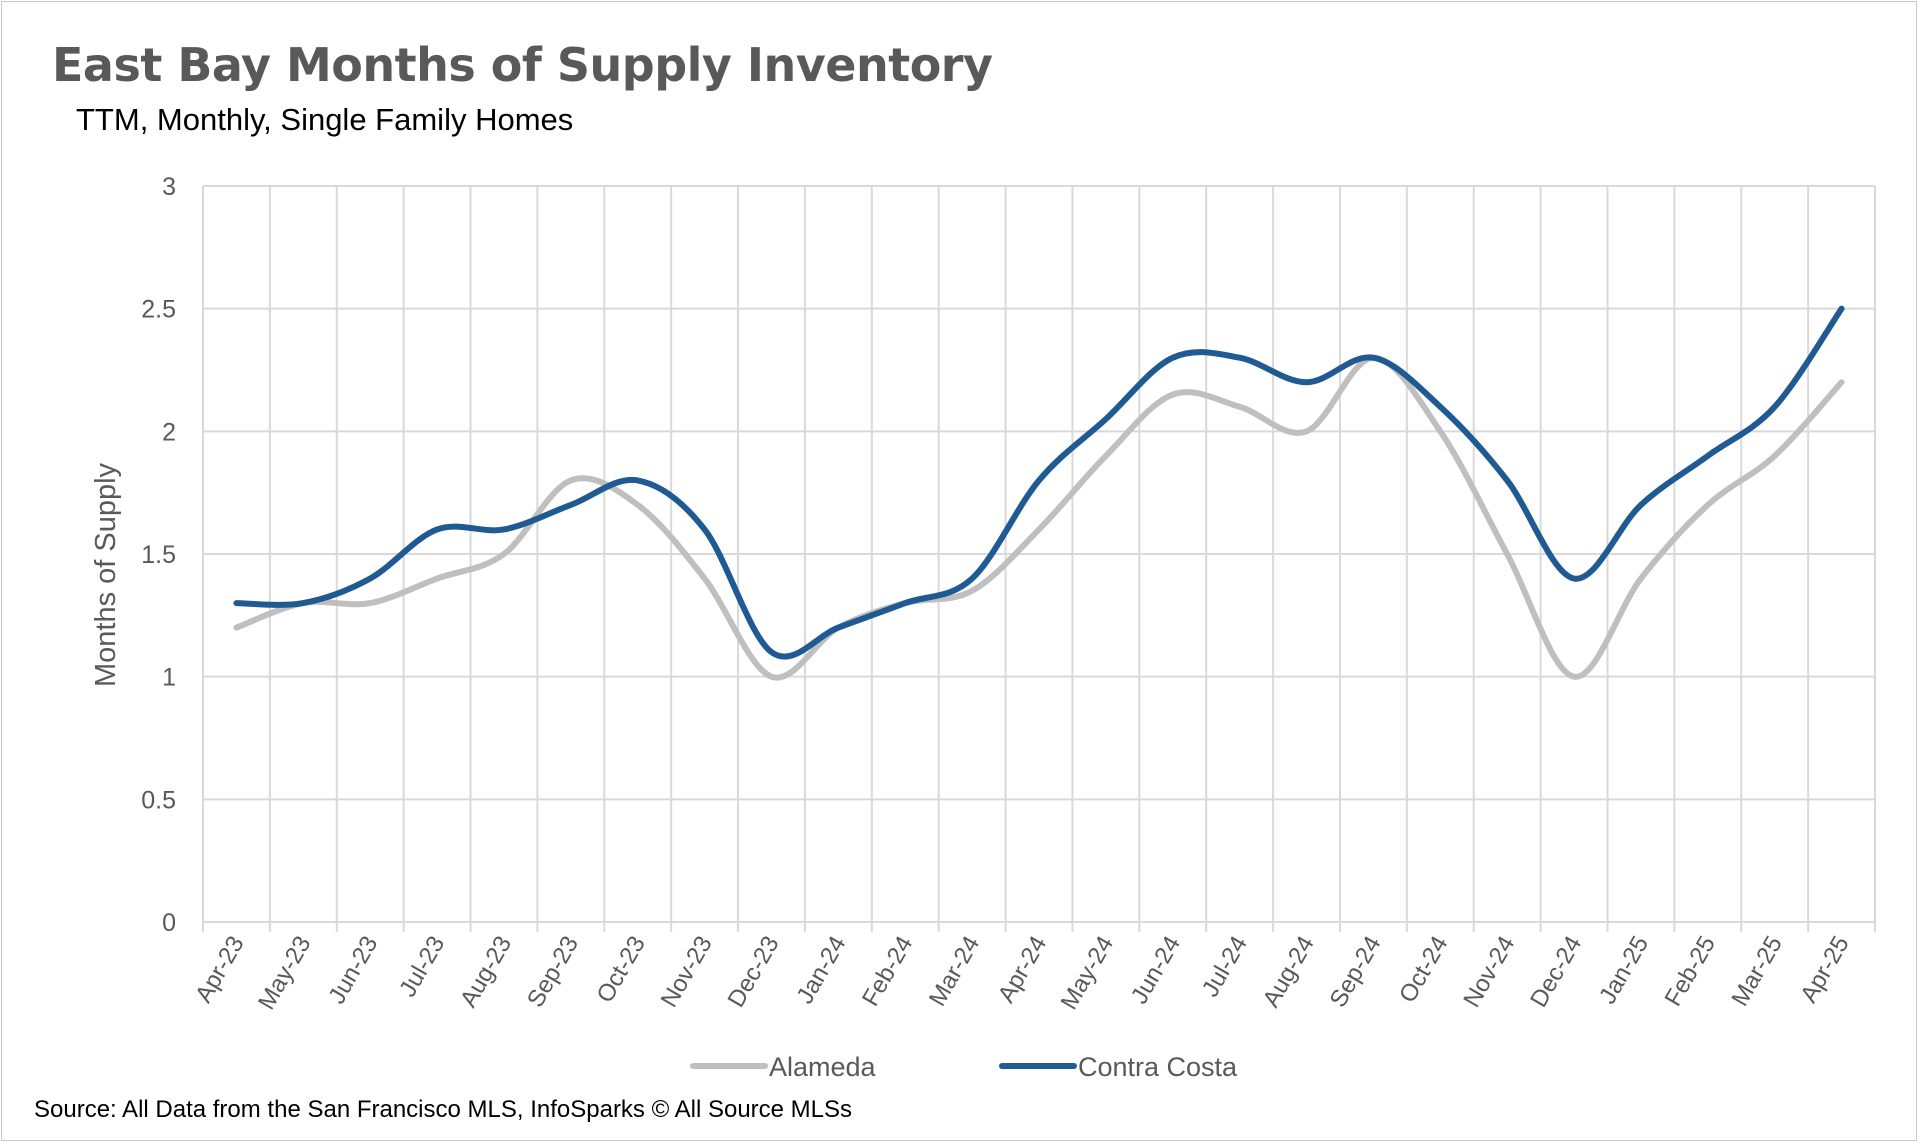 The image size is (1920, 1144). I want to click on x-tick-label: May-24, so click(1087, 973).